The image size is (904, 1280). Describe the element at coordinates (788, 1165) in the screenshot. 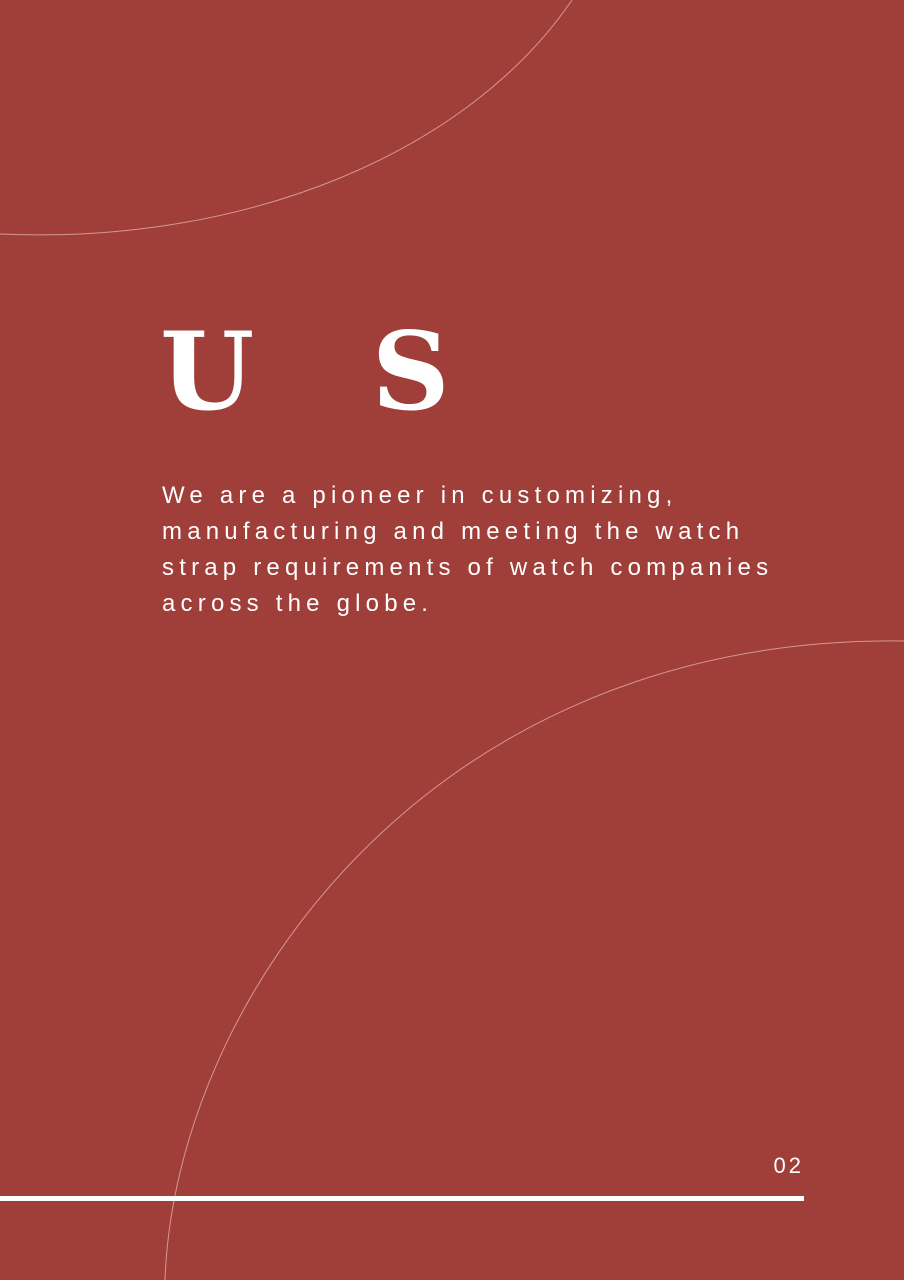

I see `page-number: 02` at that location.